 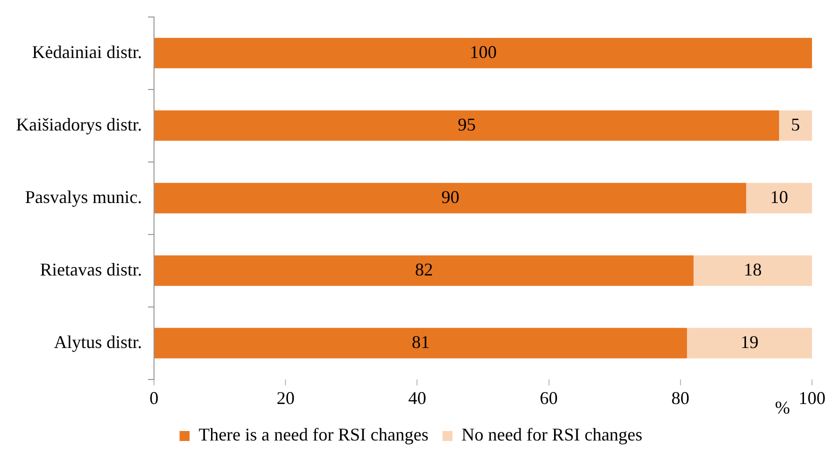 I want to click on x-tick-label: 20, so click(x=285, y=398).